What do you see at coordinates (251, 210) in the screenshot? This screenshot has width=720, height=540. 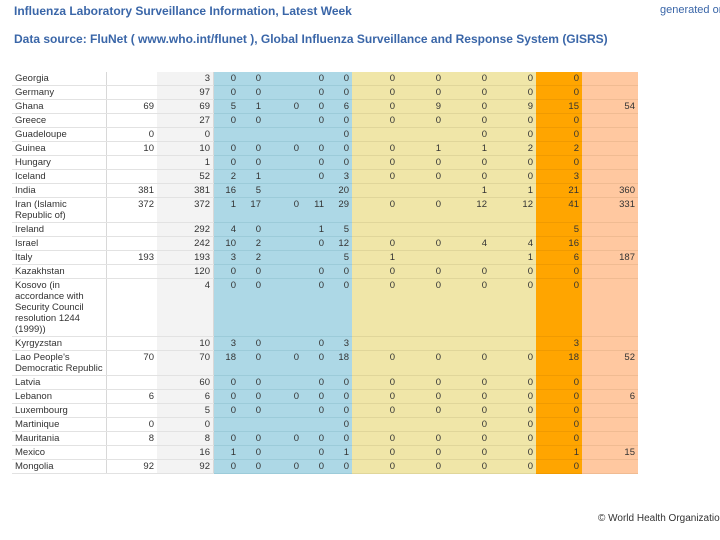 I see `value-cell: 17` at bounding box center [251, 210].